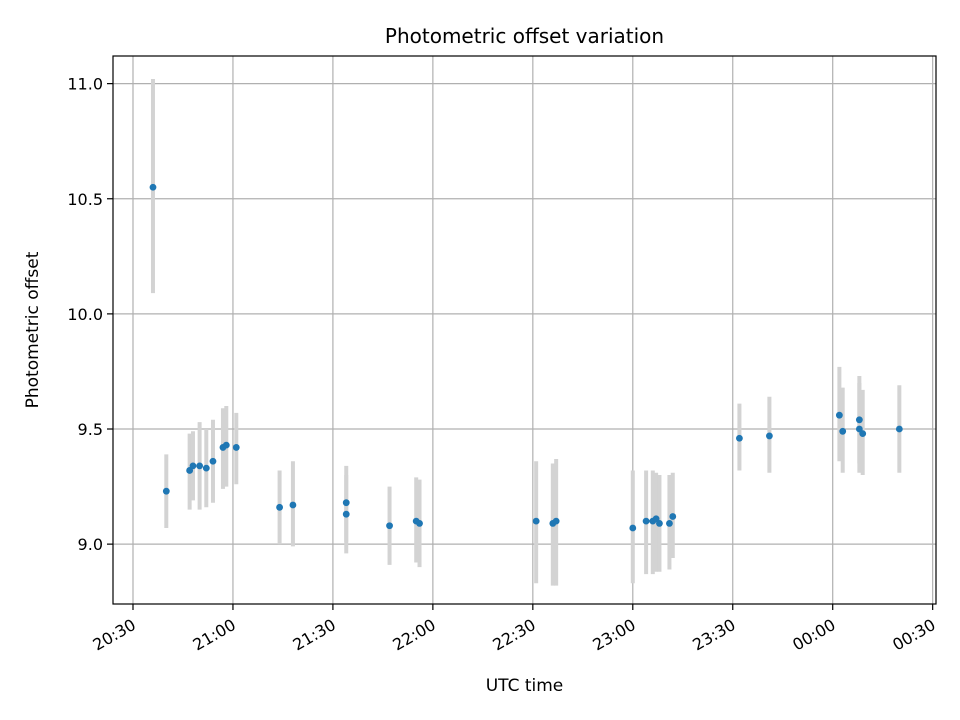 This screenshot has height=720, width=960. I want to click on y-tick-label: 9.0, so click(90, 544).